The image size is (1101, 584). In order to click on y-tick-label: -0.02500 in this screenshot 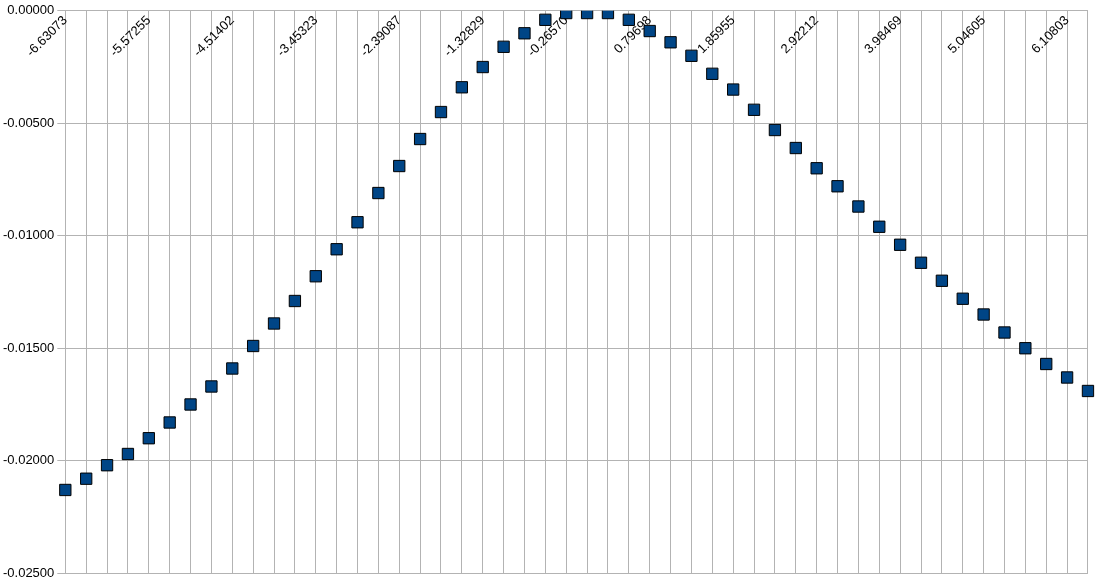, I will do `click(28, 572)`.